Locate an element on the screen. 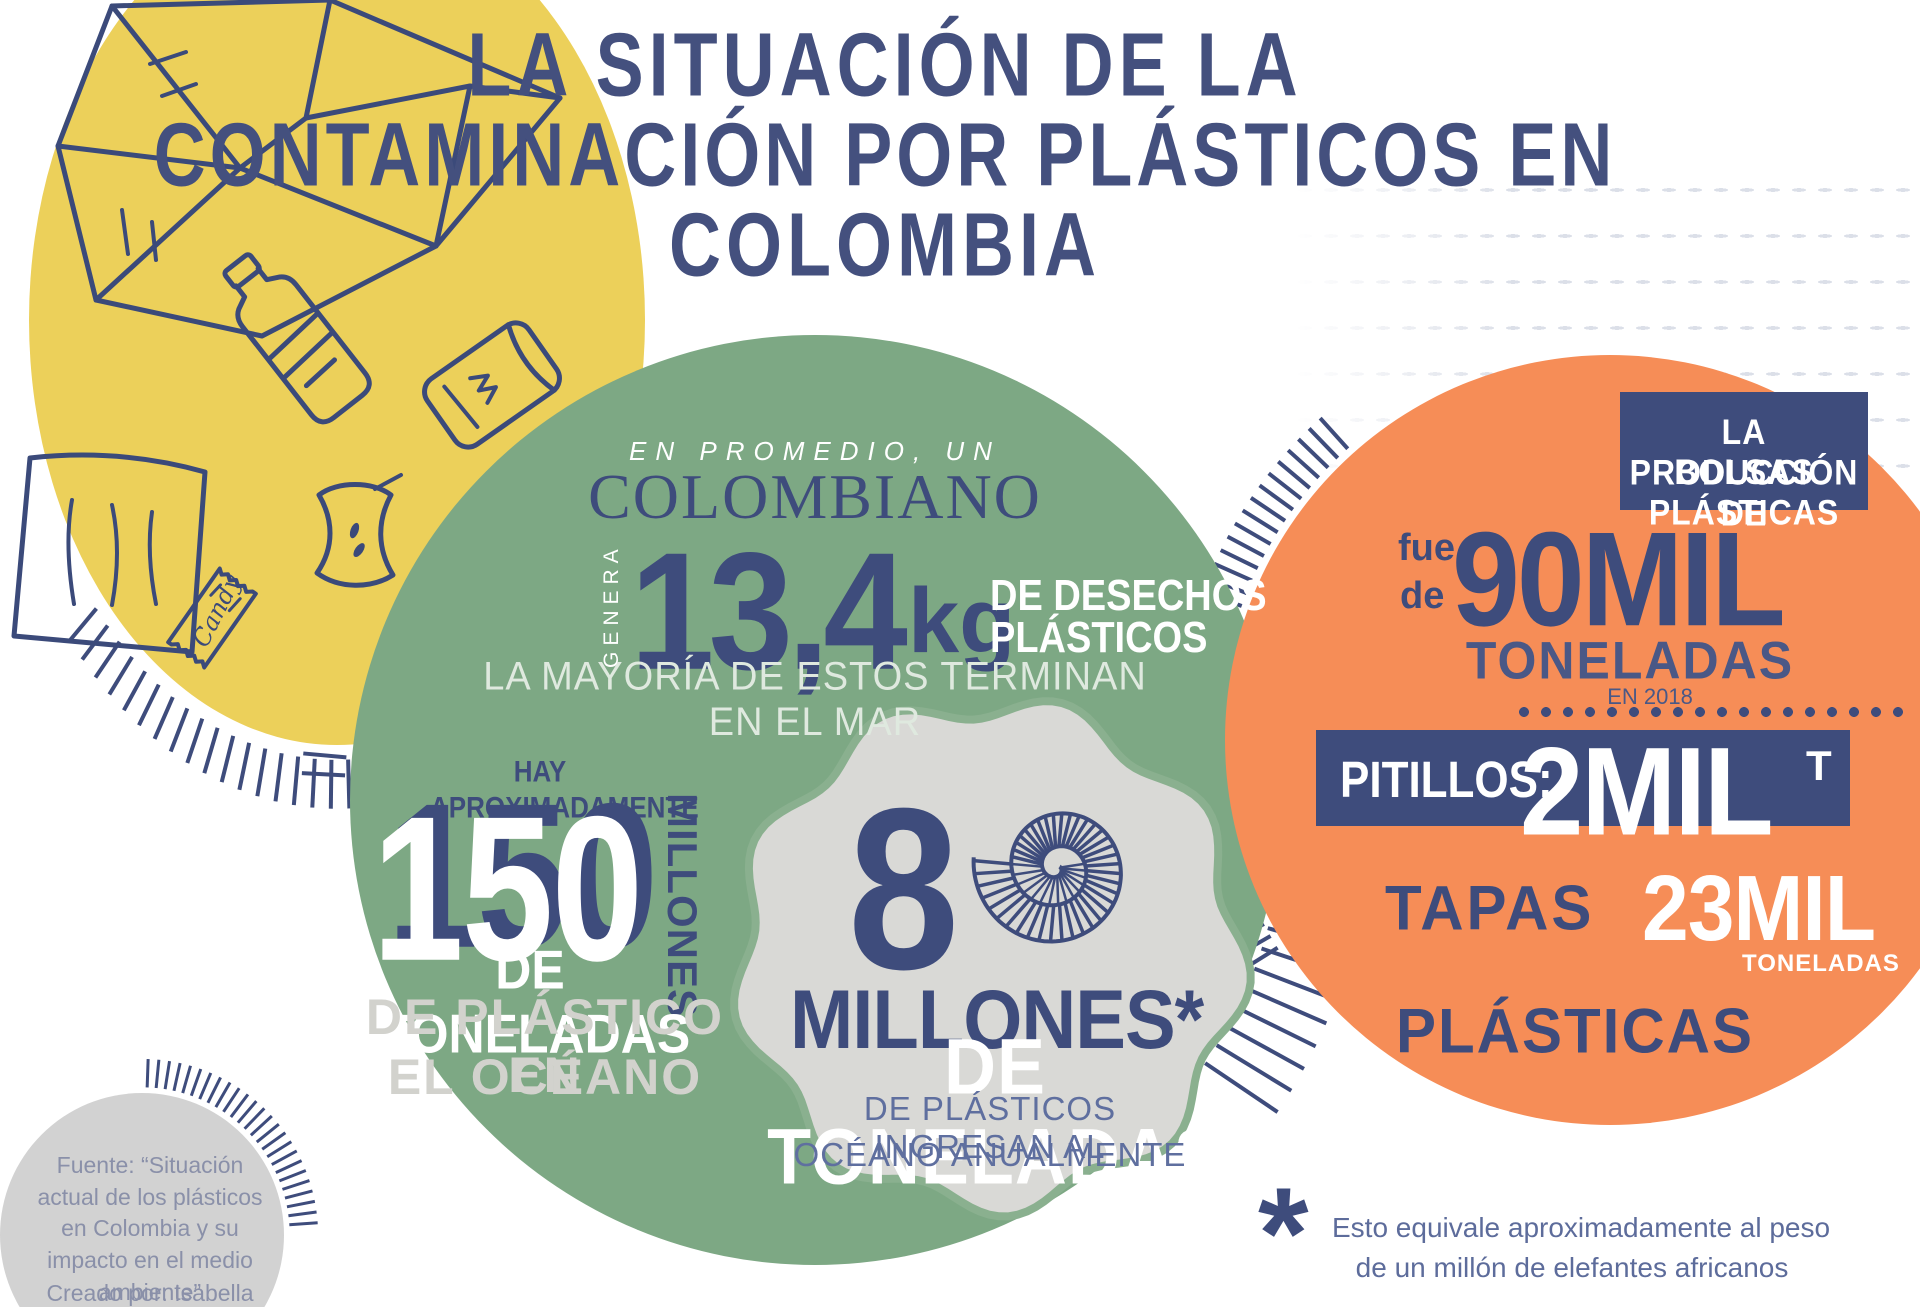 The image size is (1920, 1307). bags-box-line1: LA PRODUCCIÓN DE is located at coordinates (1744, 472).